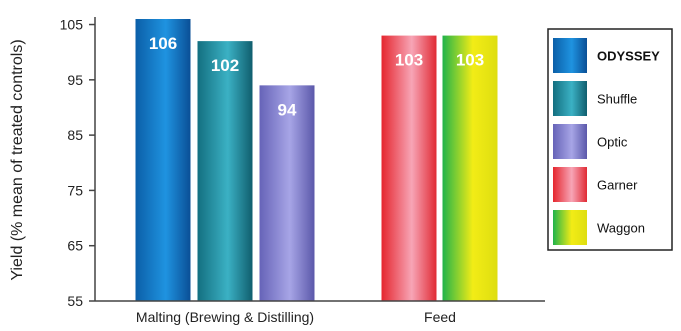 The height and width of the screenshot is (331, 681). Describe the element at coordinates (409, 60) in the screenshot. I see `value-label-garner: 103` at that location.